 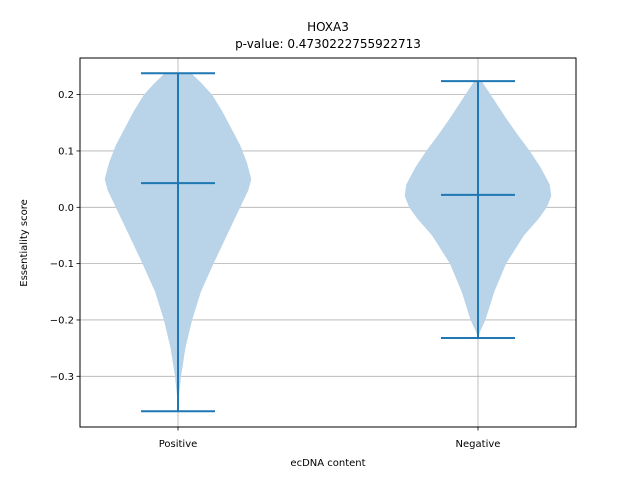 I want to click on y-tick-label: −0.2, so click(x=62, y=320).